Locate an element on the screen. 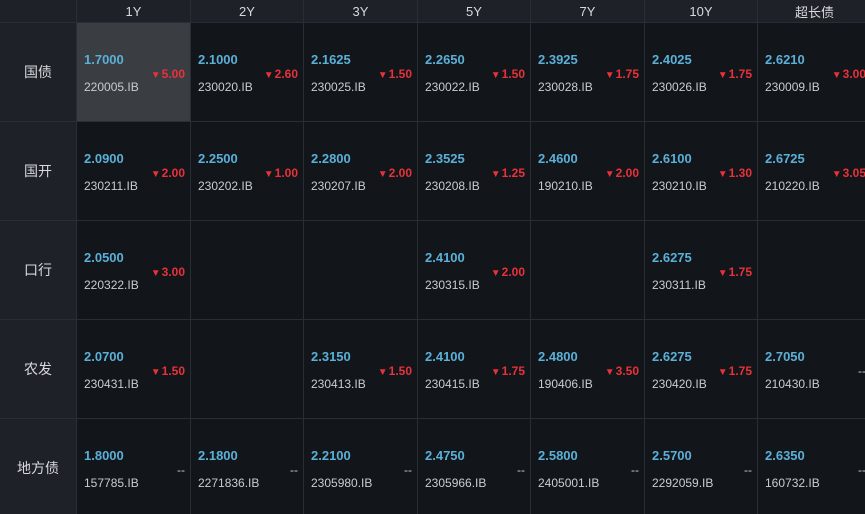  quote-cell: 2.2500 230202.IB ▼1.00 is located at coordinates (247, 171).